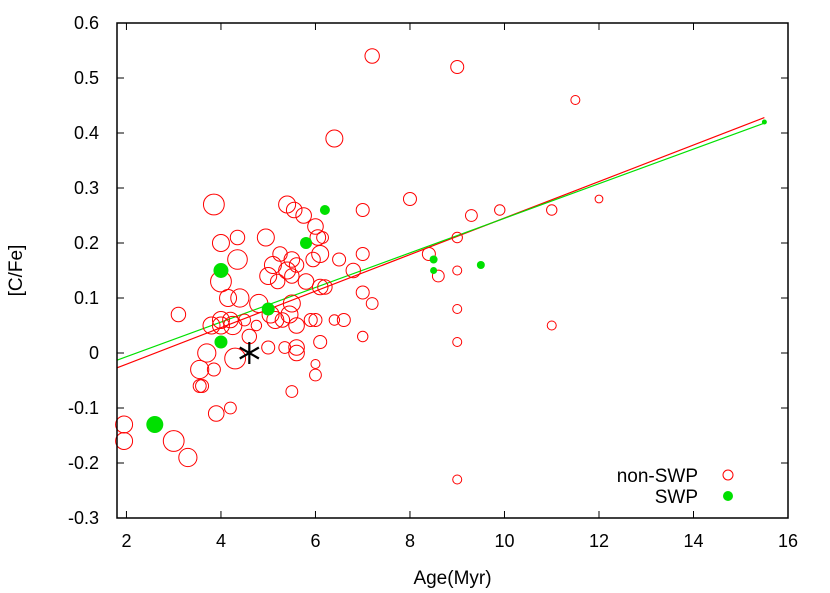 The width and height of the screenshot is (830, 593). I want to click on legend: non-SWP SWP, so click(675, 487).